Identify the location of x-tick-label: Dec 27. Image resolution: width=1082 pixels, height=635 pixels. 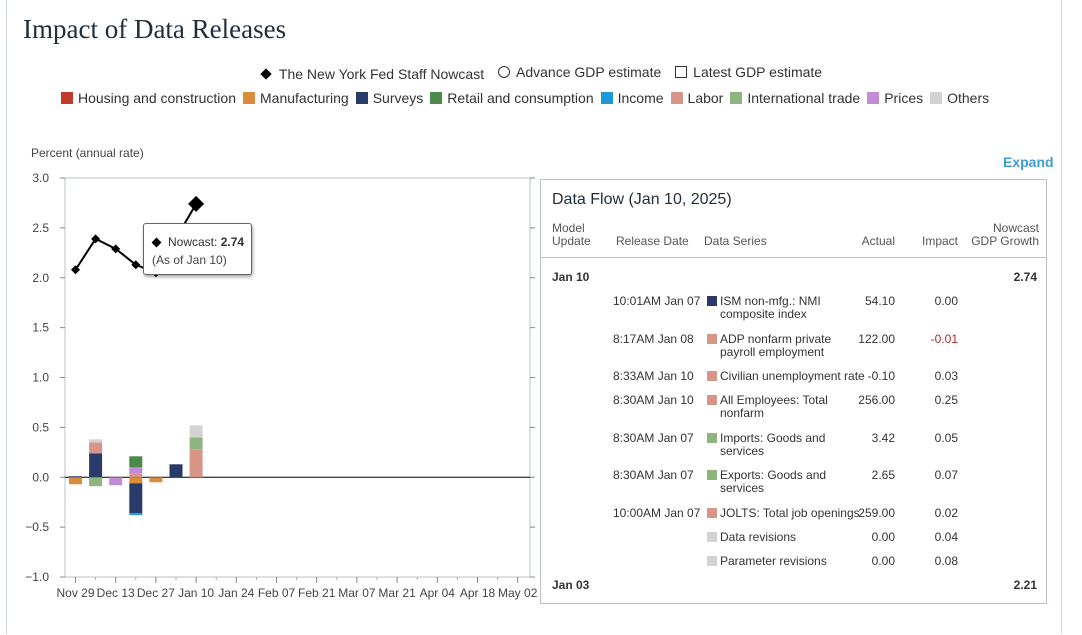
(156, 593).